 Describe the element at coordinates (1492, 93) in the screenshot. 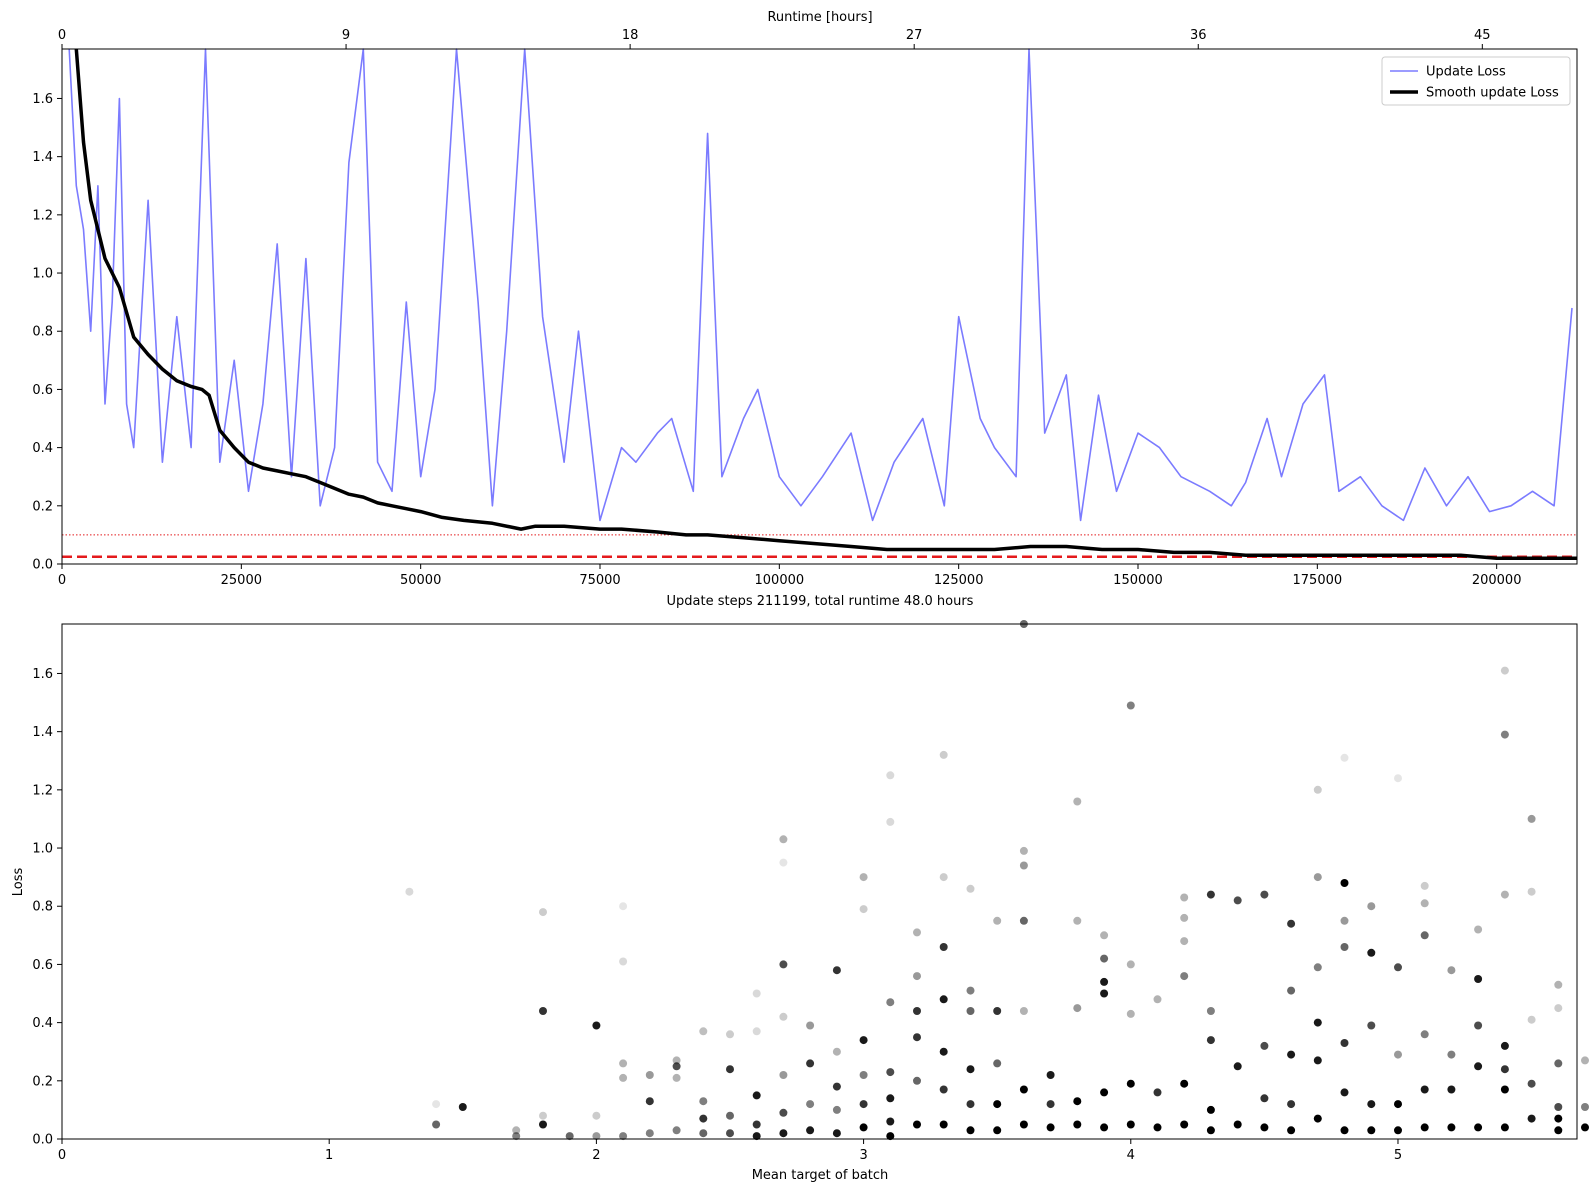

I see `legend-label: Smooth update Loss` at that location.